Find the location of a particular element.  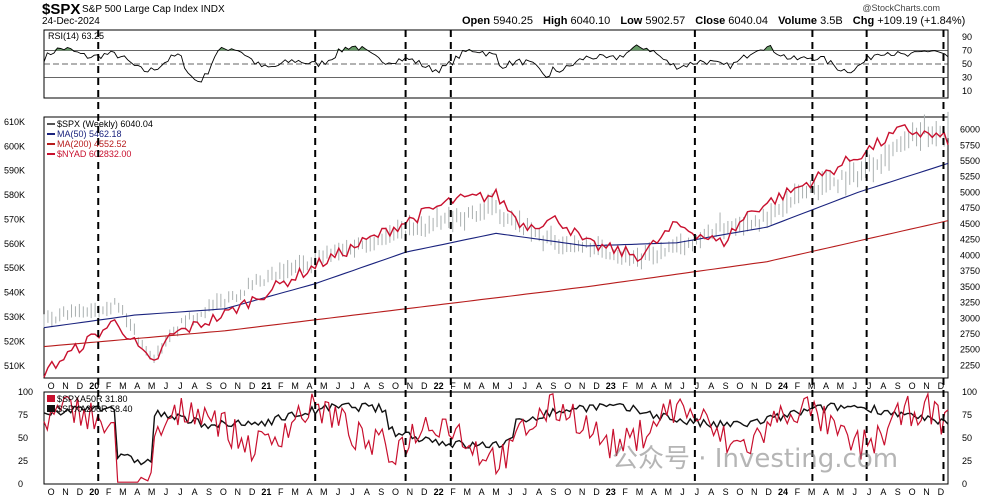

price-legend-entry: MA(50) 5462.18 is located at coordinates (89, 134).